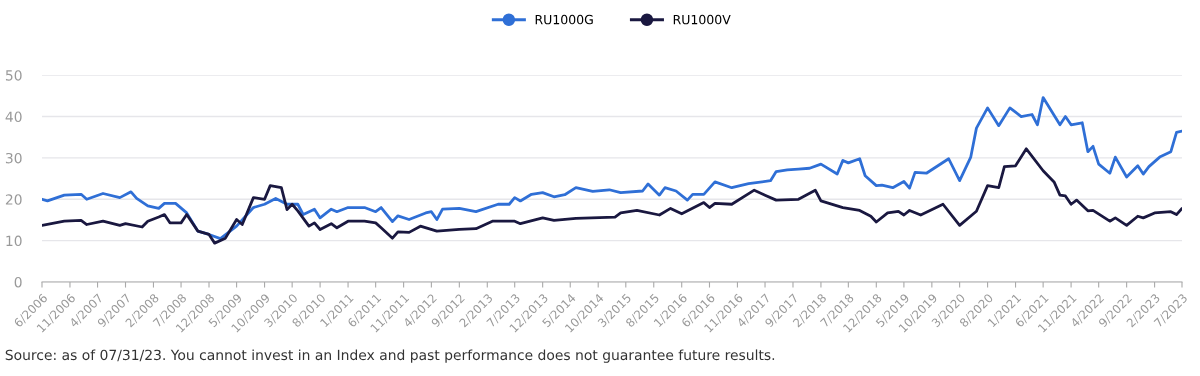 This screenshot has height=376, width=1200. I want to click on y-tick-label: 50, so click(13, 75).